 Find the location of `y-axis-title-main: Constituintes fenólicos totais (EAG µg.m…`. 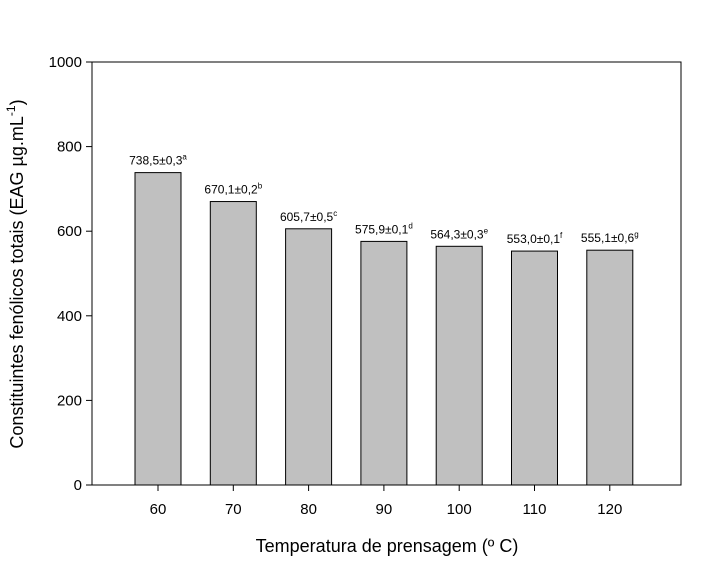

y-axis-title-main: Constituintes fenólicos totais (EAG µg.m… is located at coordinates (17, 282).